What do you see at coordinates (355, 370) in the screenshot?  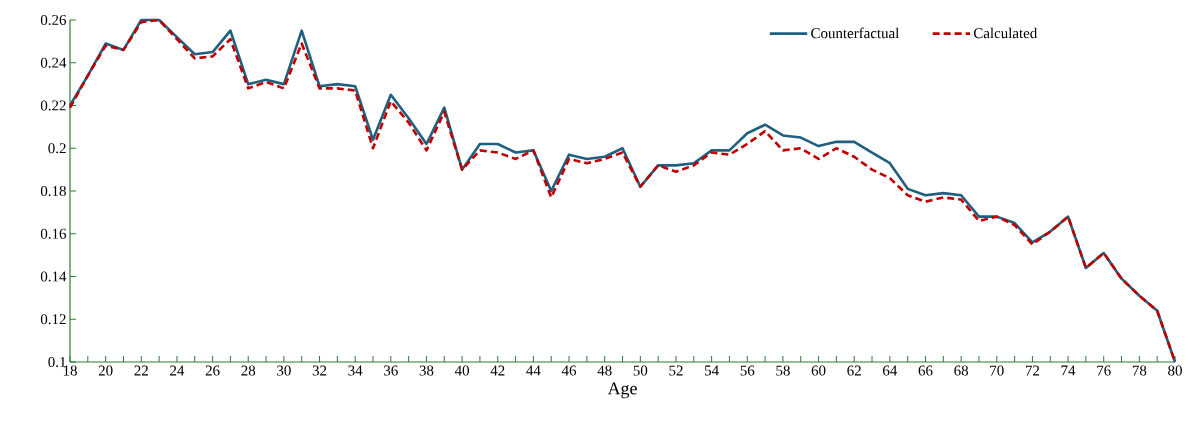 I see `x-tick-label: 34` at bounding box center [355, 370].